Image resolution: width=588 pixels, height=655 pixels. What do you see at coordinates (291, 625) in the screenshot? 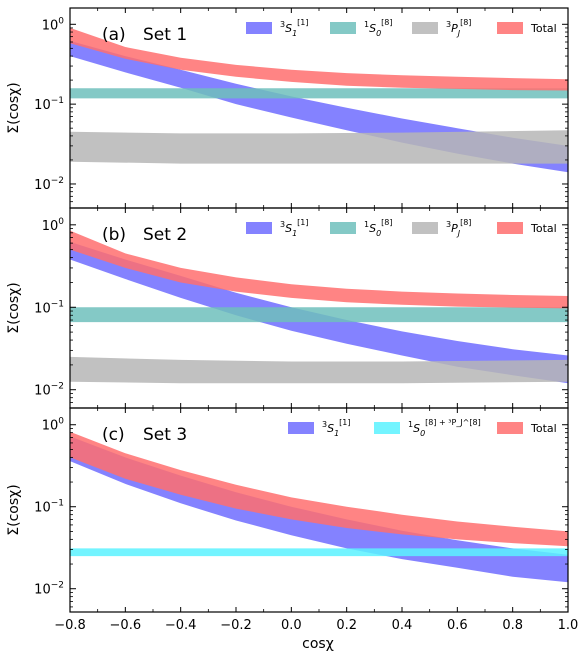
I see `x-tick-label: 0.0` at bounding box center [291, 625].